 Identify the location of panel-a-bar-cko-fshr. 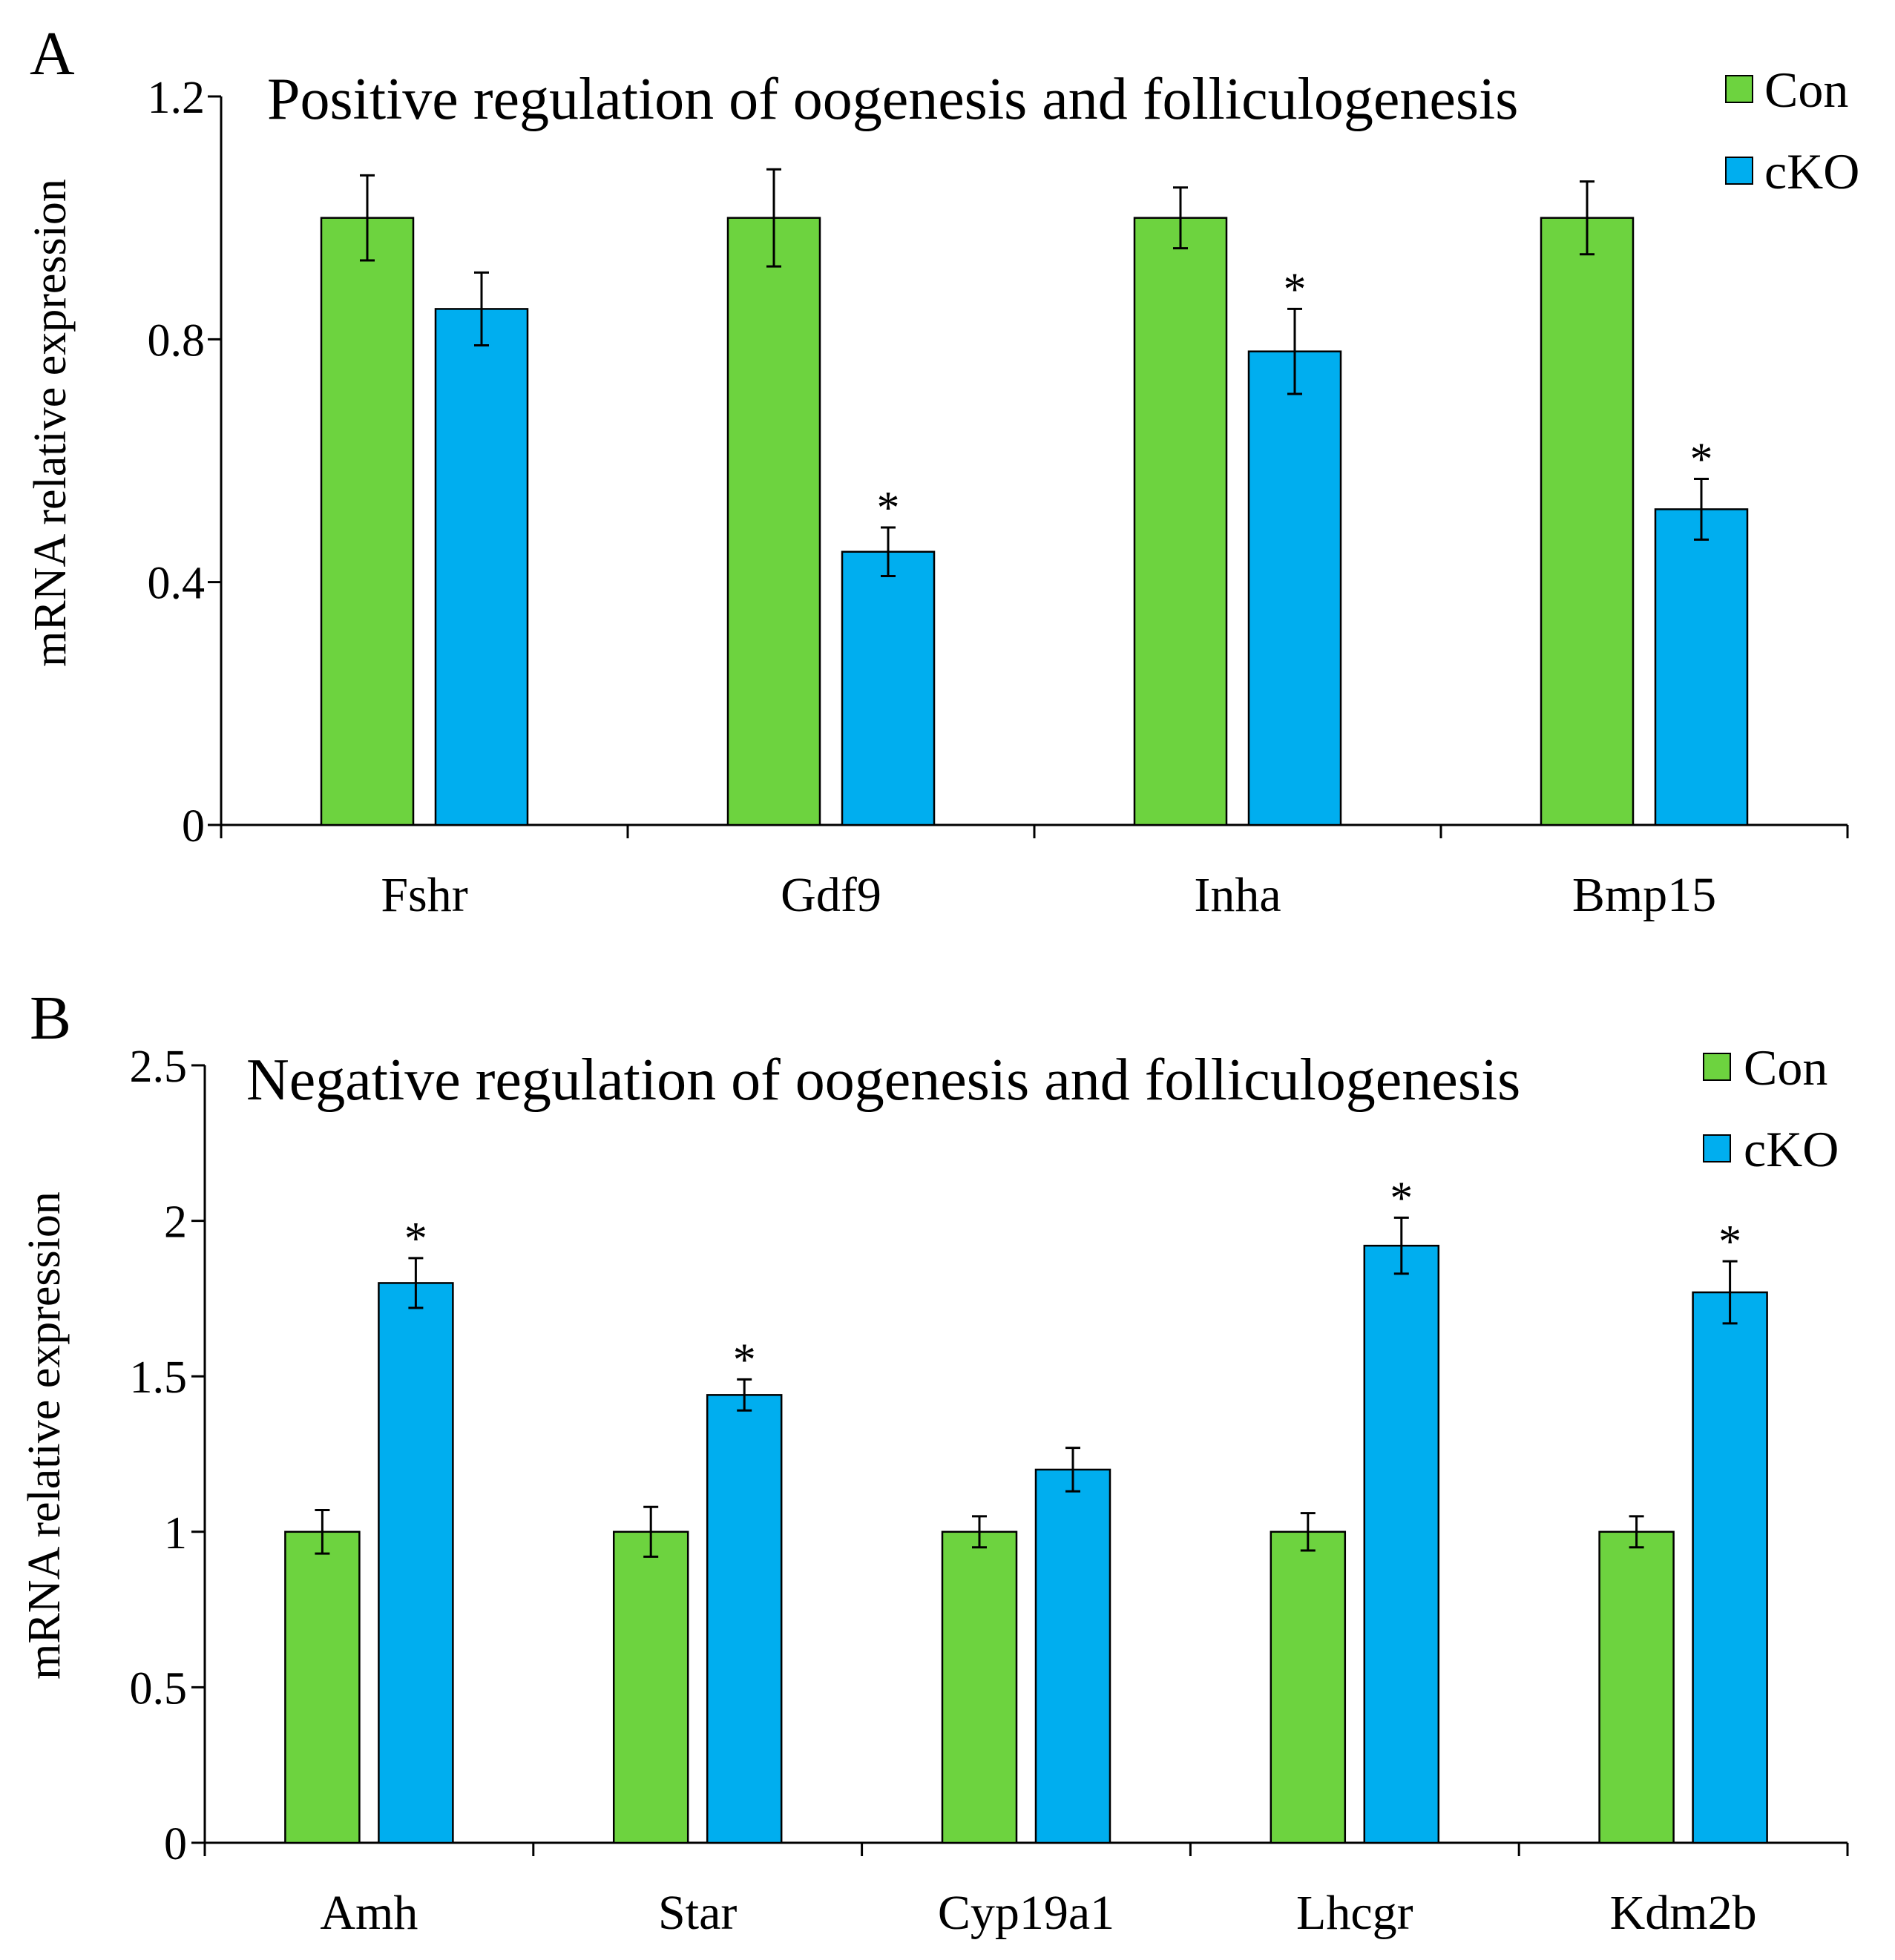
(481, 567).